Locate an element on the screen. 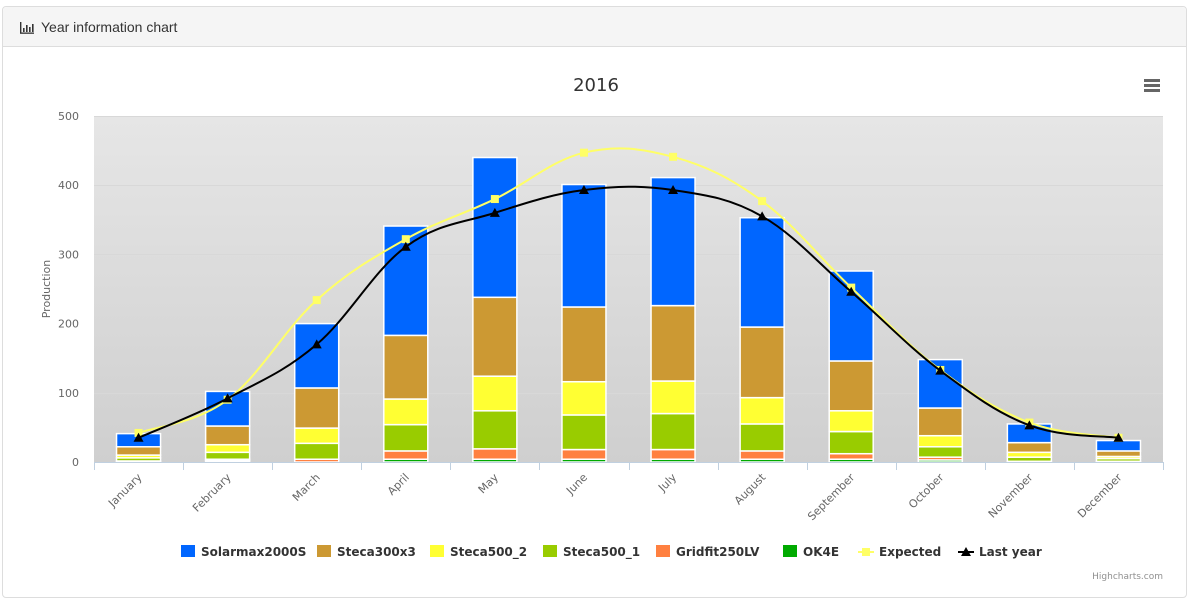 This screenshot has width=1193, height=604. legend-item-steca500-2: Steca500_2 is located at coordinates (478, 552).